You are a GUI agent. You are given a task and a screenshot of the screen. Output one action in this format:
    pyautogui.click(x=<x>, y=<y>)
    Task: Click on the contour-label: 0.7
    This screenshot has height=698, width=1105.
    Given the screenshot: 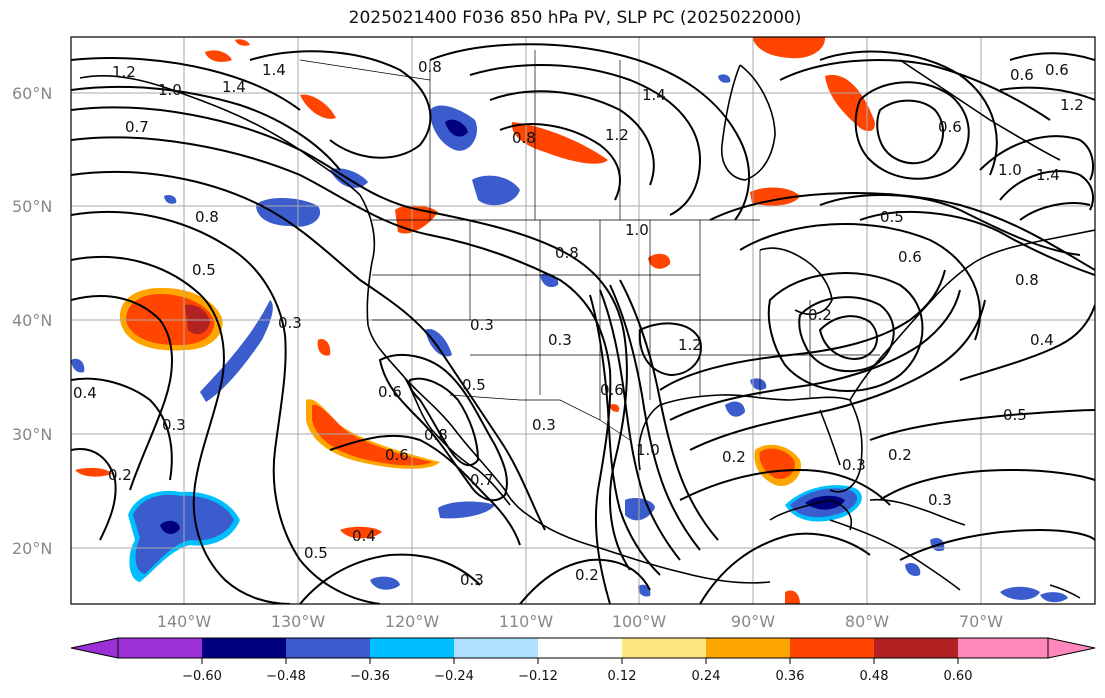 What is the action you would take?
    pyautogui.click(x=482, y=480)
    